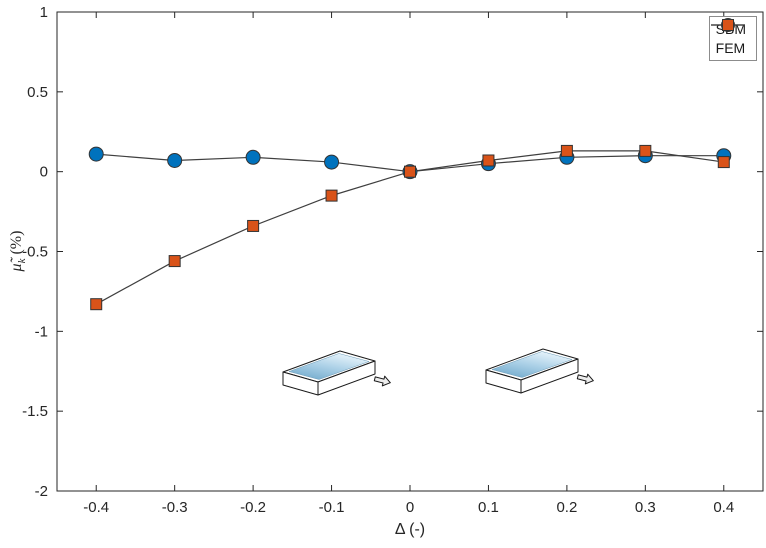 Image resolution: width=766 pixels, height=548 pixels. Describe the element at coordinates (410, 529) in the screenshot. I see `x-axis-label: Δ (-)` at that location.